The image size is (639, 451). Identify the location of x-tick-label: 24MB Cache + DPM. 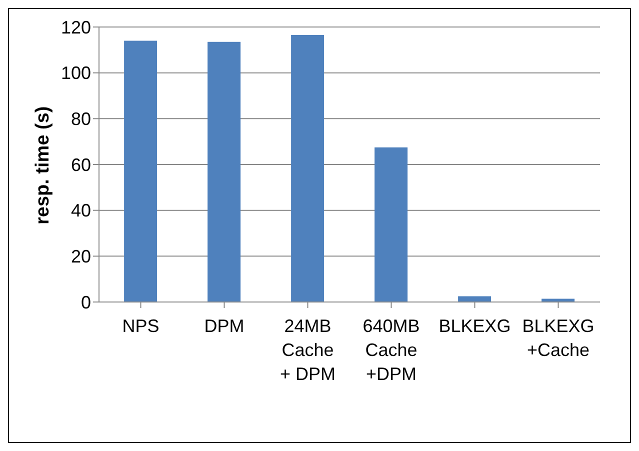
(308, 350).